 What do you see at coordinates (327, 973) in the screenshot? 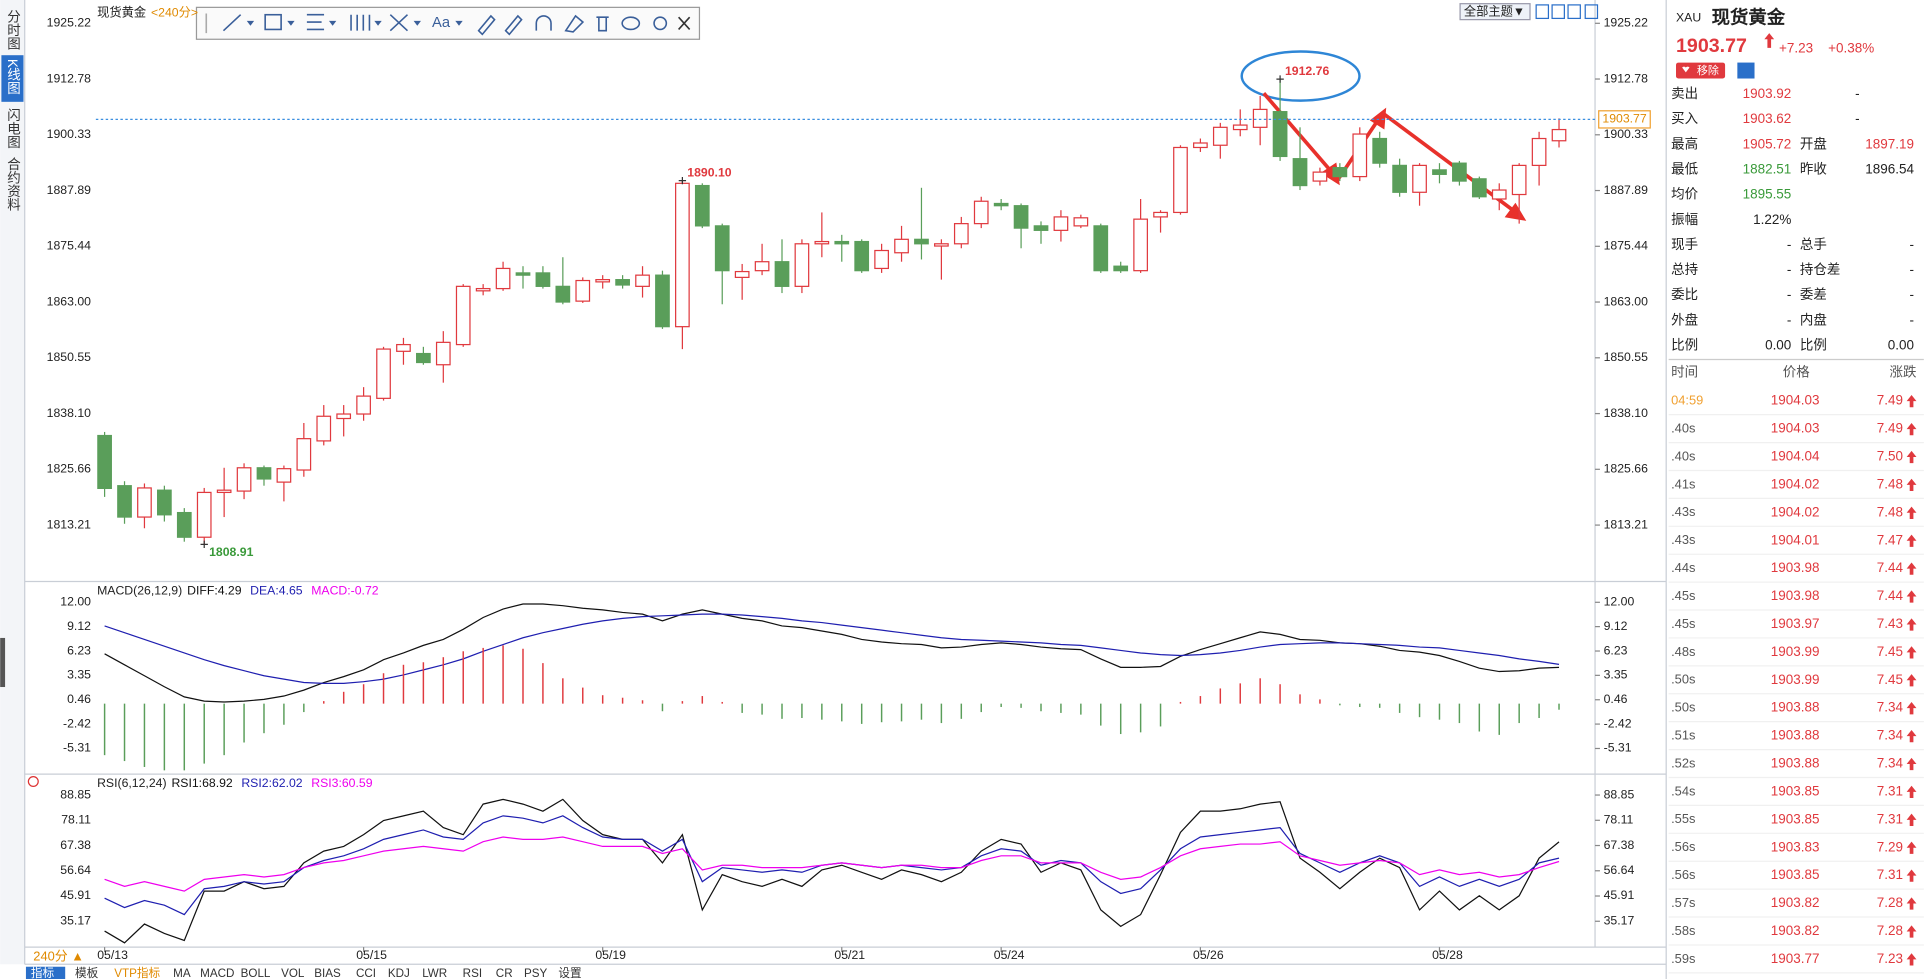
I see `indicator-tab: BIAS` at bounding box center [327, 973].